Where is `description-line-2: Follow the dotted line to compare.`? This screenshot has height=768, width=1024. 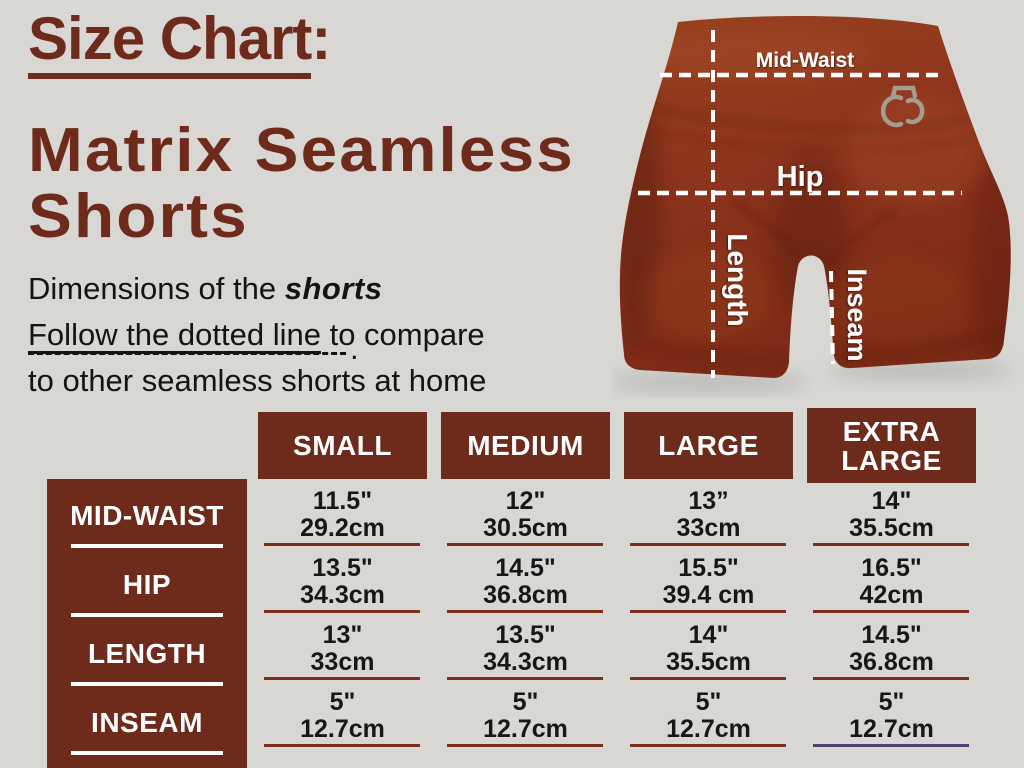
description-line-2: Follow the dotted line to compare. is located at coordinates (328, 339).